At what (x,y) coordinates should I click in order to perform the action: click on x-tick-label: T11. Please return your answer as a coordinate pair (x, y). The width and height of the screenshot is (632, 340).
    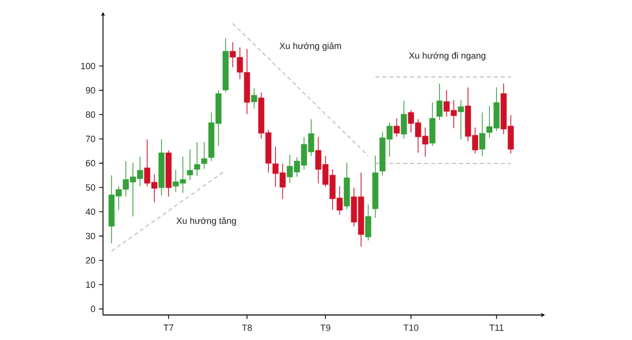
    Looking at the image, I should click on (496, 327).